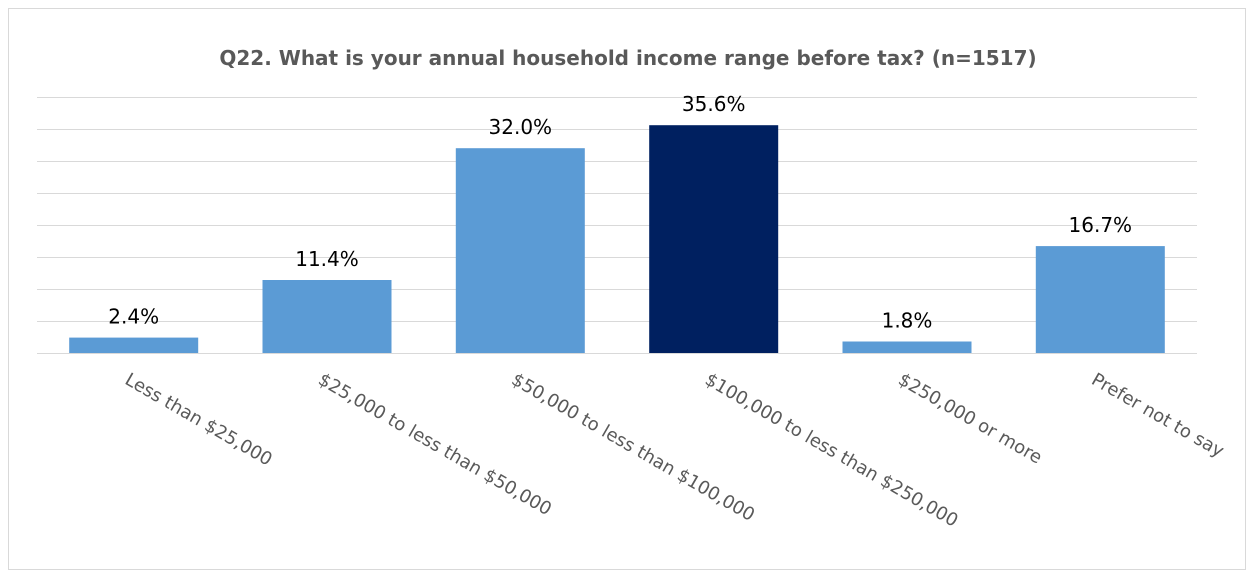 This screenshot has height=576, width=1253. Describe the element at coordinates (327, 259) in the screenshot. I see `data-label: 11.4%` at that location.